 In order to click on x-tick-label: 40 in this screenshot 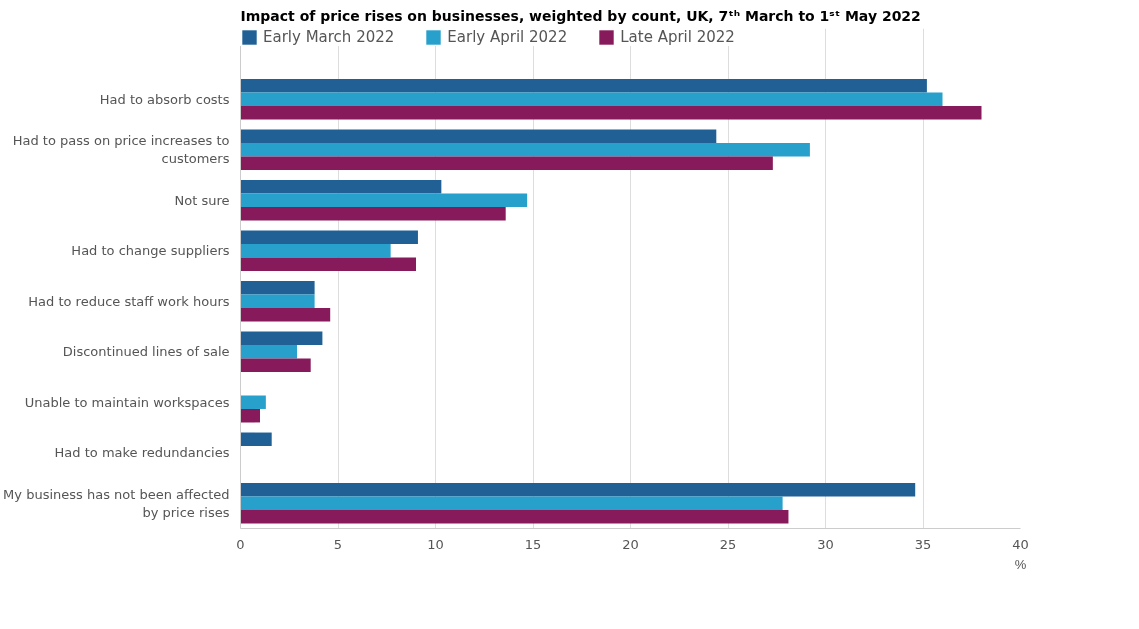, I will do `click(1020, 544)`.